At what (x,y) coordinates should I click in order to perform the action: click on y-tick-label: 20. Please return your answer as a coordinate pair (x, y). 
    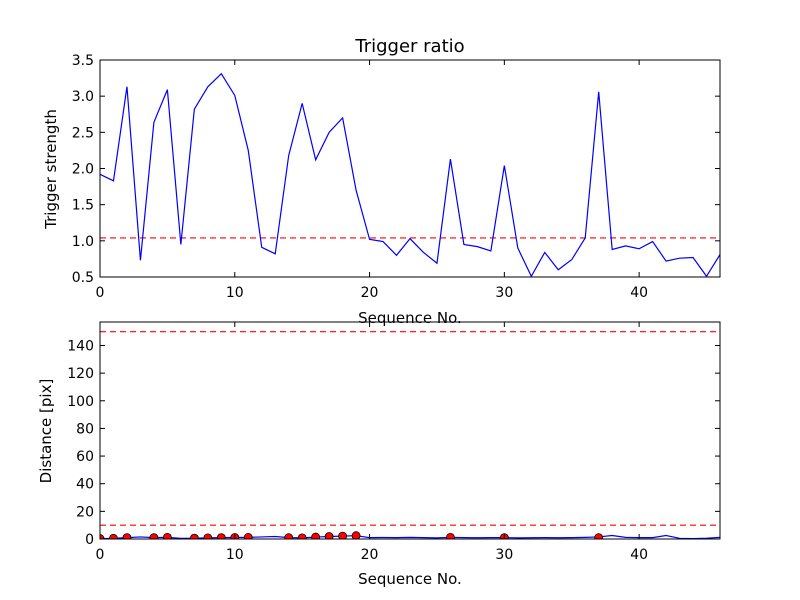
    Looking at the image, I should click on (85, 512).